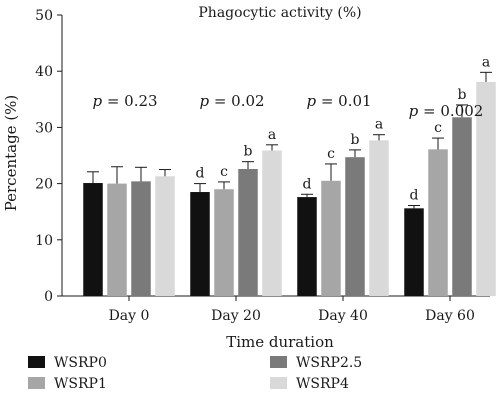 The height and width of the screenshot is (402, 500). I want to click on legend-label-wsrp1: WSRP1, so click(80, 384).